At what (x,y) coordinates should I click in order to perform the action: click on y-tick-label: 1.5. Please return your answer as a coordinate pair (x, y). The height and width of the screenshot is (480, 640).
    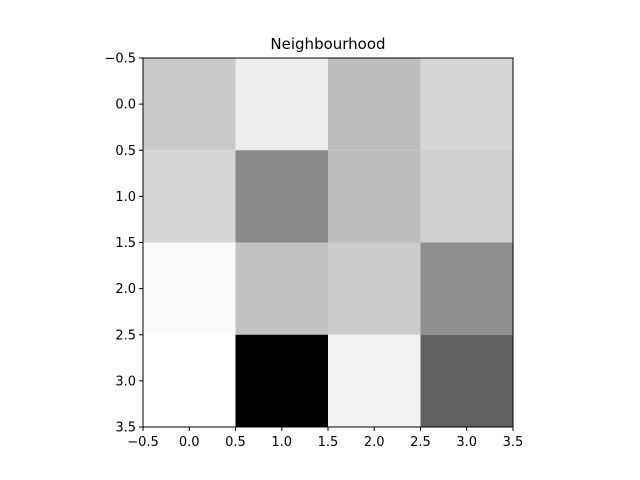
    Looking at the image, I should click on (125, 243).